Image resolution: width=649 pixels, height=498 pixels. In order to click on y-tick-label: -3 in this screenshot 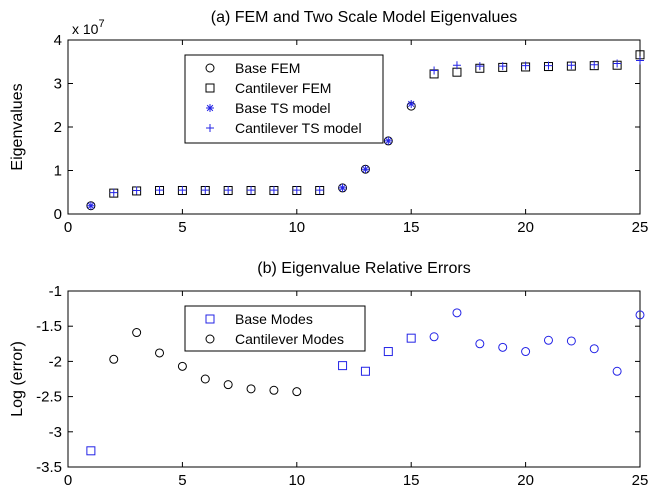, I will do `click(55, 432)`.